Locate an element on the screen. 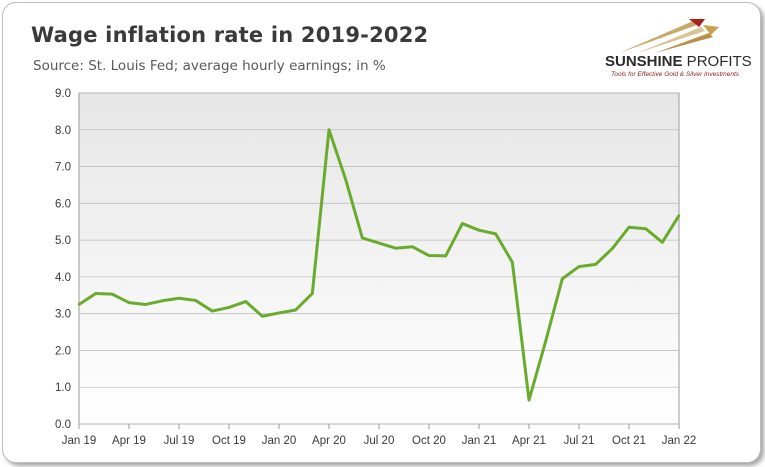 The height and width of the screenshot is (467, 765). x-tick-label: Jan 20 is located at coordinates (279, 441).